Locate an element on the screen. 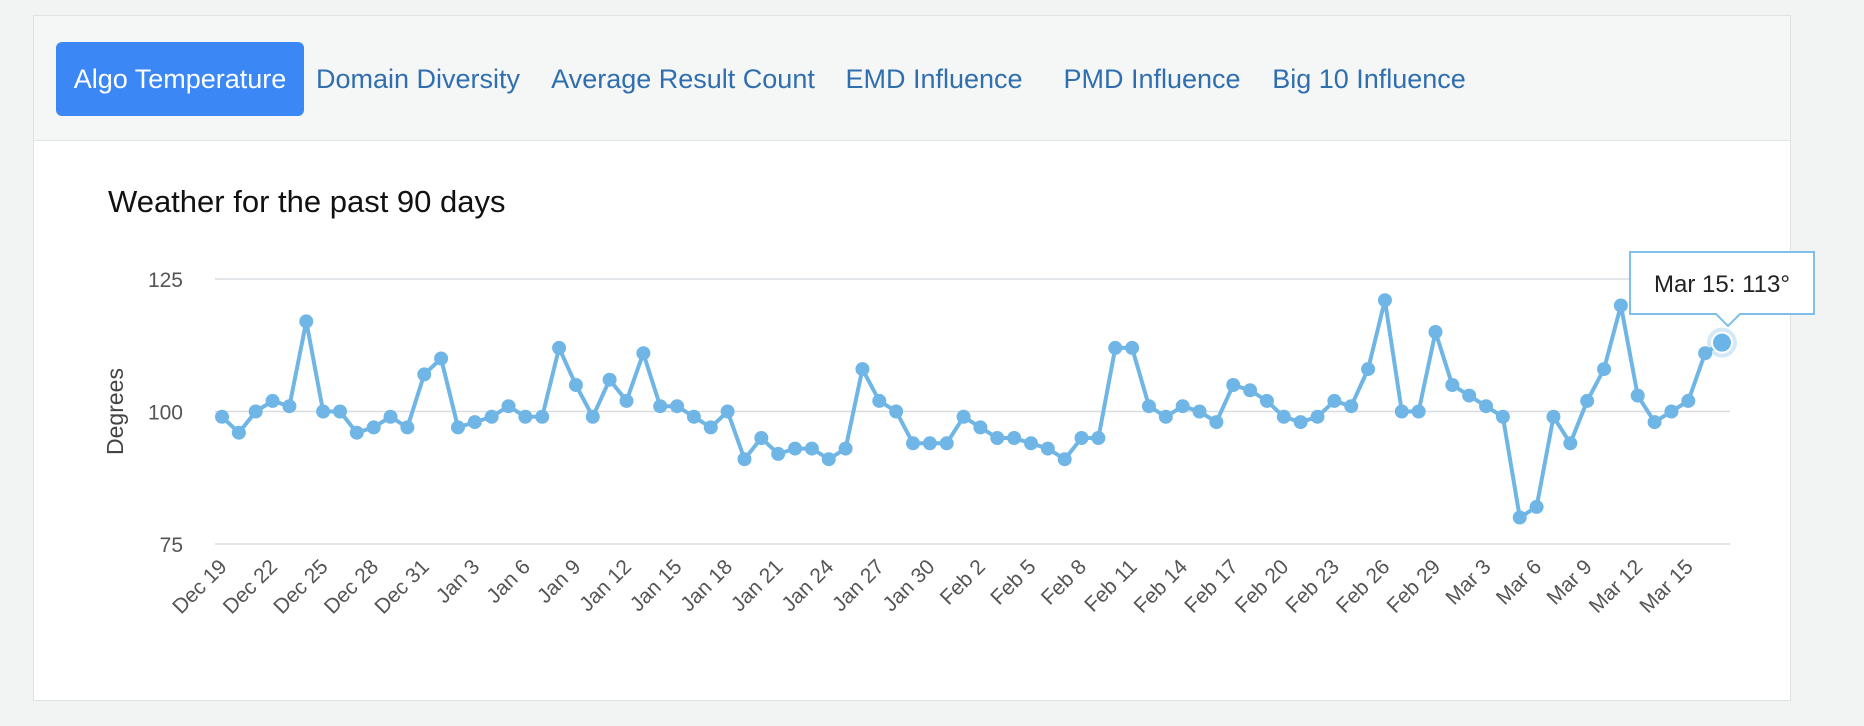 Image resolution: width=1864 pixels, height=726 pixels. tab-emd-influence: EMD Influence is located at coordinates (934, 78).